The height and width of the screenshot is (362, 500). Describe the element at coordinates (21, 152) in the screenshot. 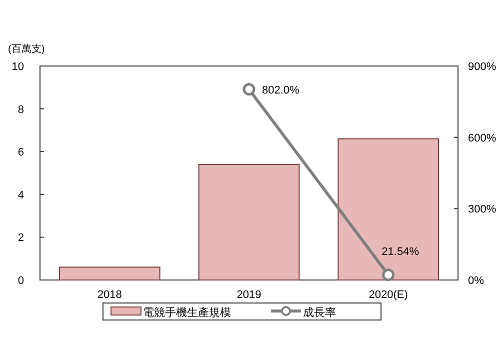

I see `y-tick-label: 6` at that location.